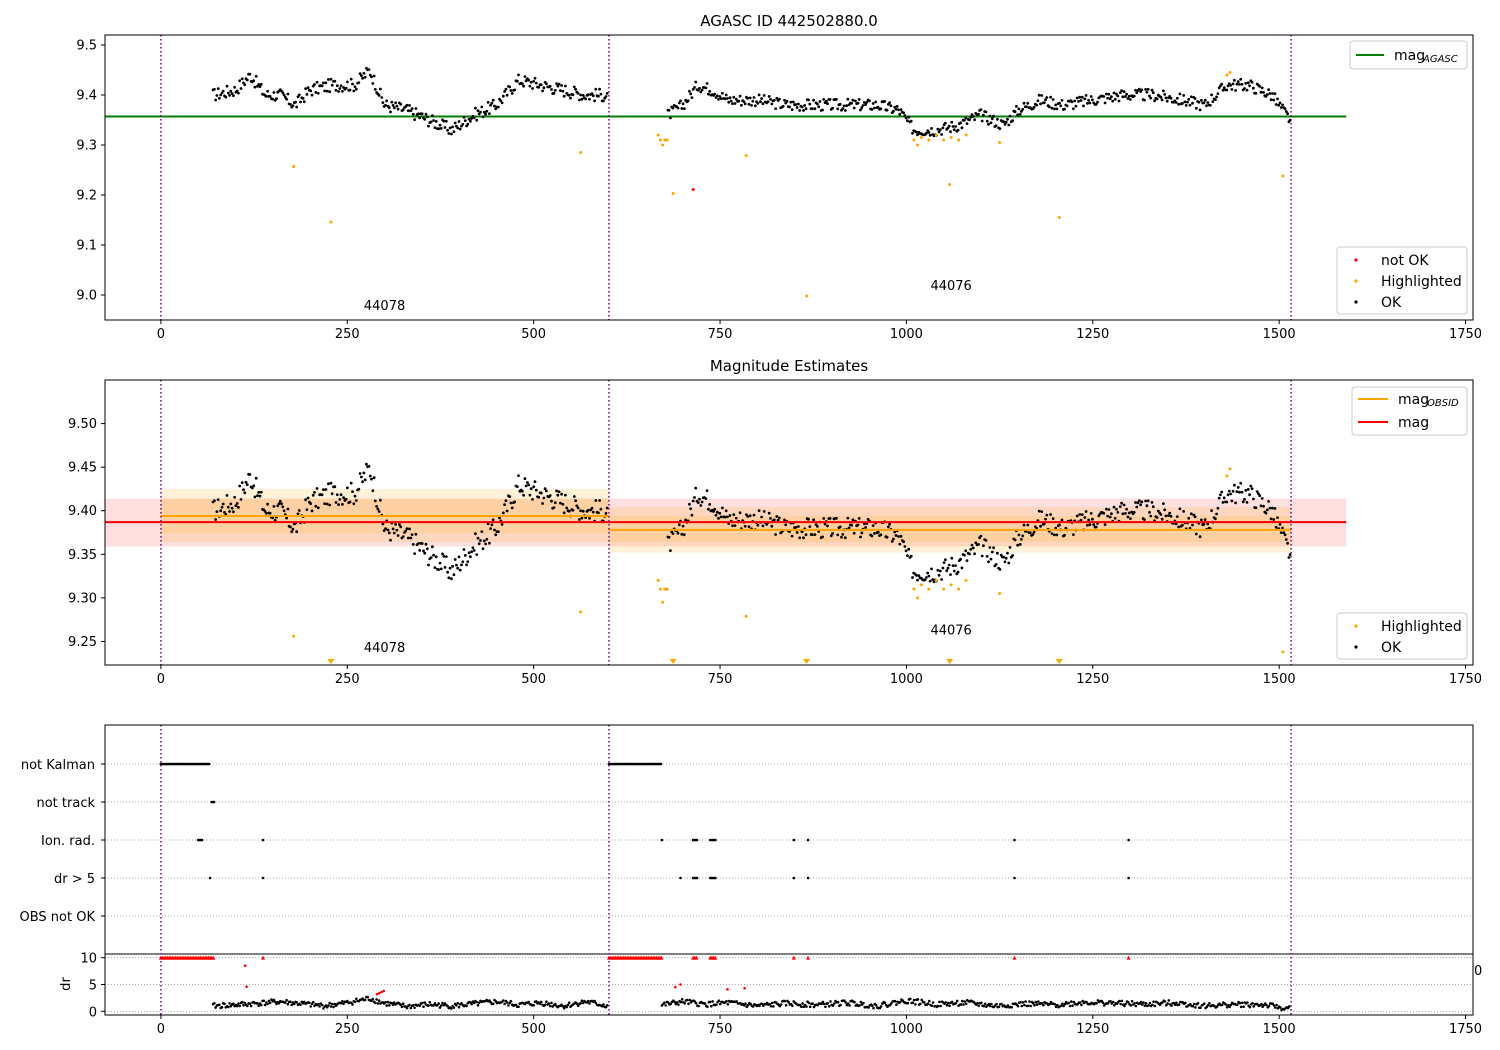 This screenshot has width=1500, height=1050. I want to click on flag-point, so click(715, 878).